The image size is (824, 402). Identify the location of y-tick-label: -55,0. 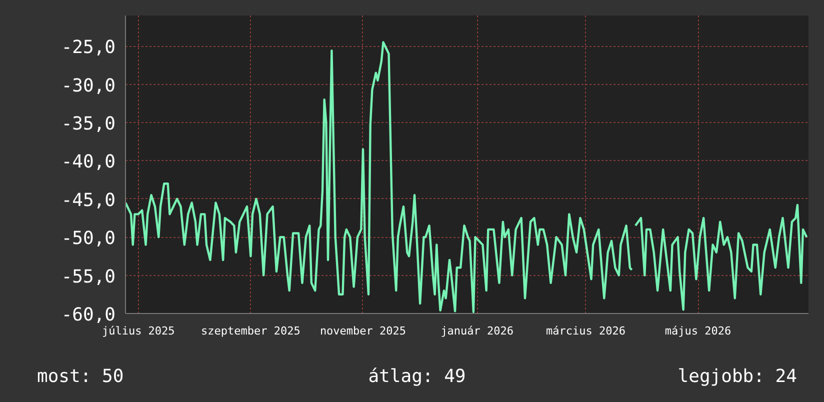
(88, 277).